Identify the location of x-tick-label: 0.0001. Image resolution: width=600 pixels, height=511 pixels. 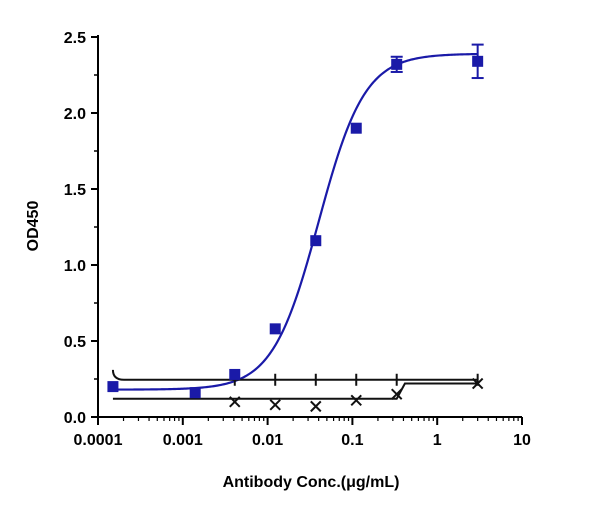
(98, 440).